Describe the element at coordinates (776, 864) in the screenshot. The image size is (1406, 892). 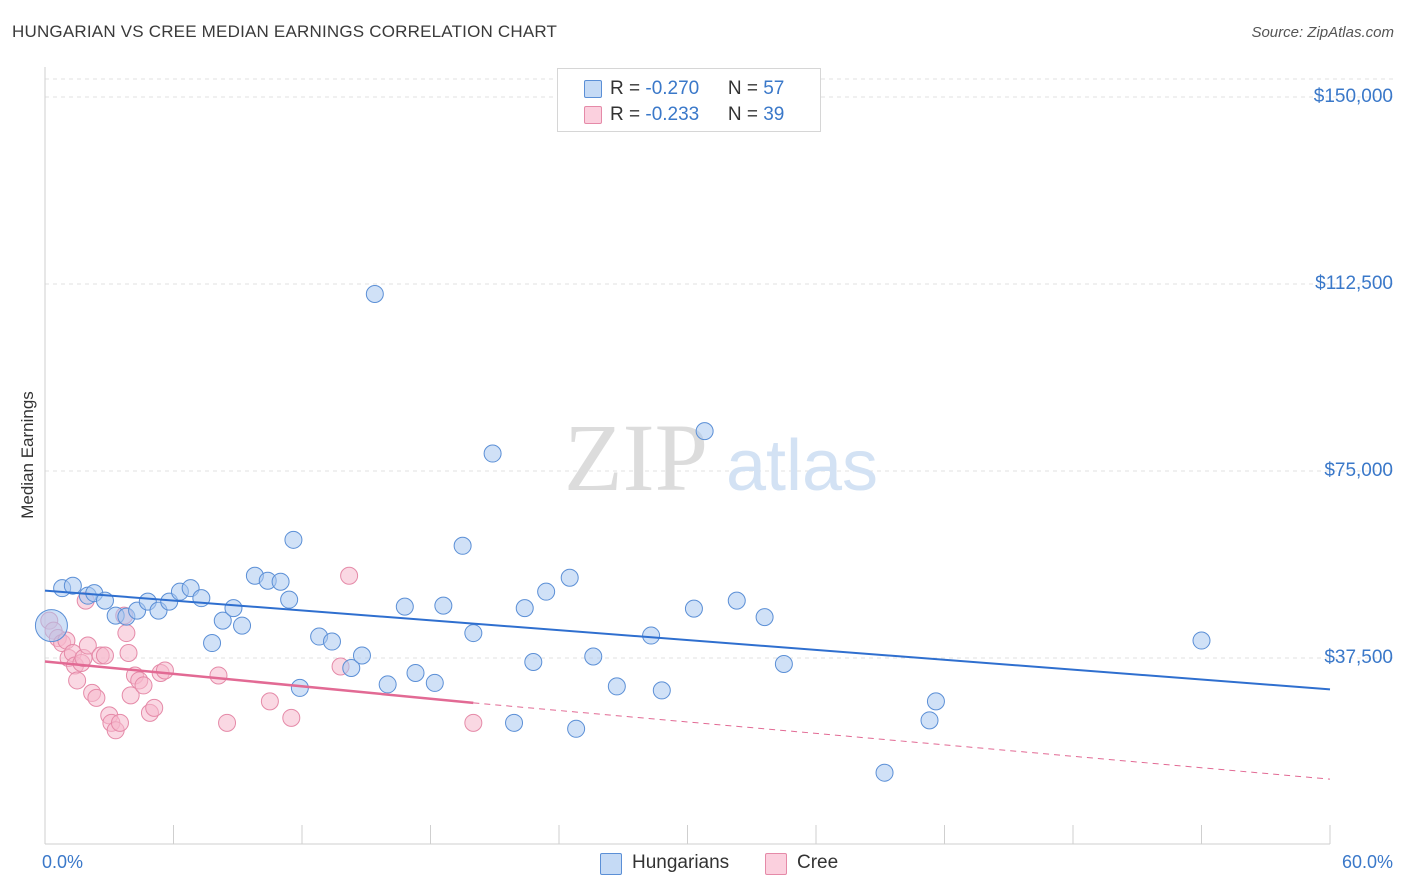
I see `bottom-swatch-cree` at that location.